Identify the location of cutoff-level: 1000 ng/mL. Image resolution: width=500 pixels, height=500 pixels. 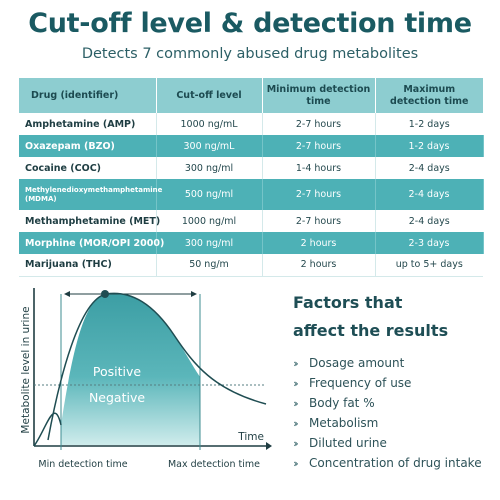
(209, 124).